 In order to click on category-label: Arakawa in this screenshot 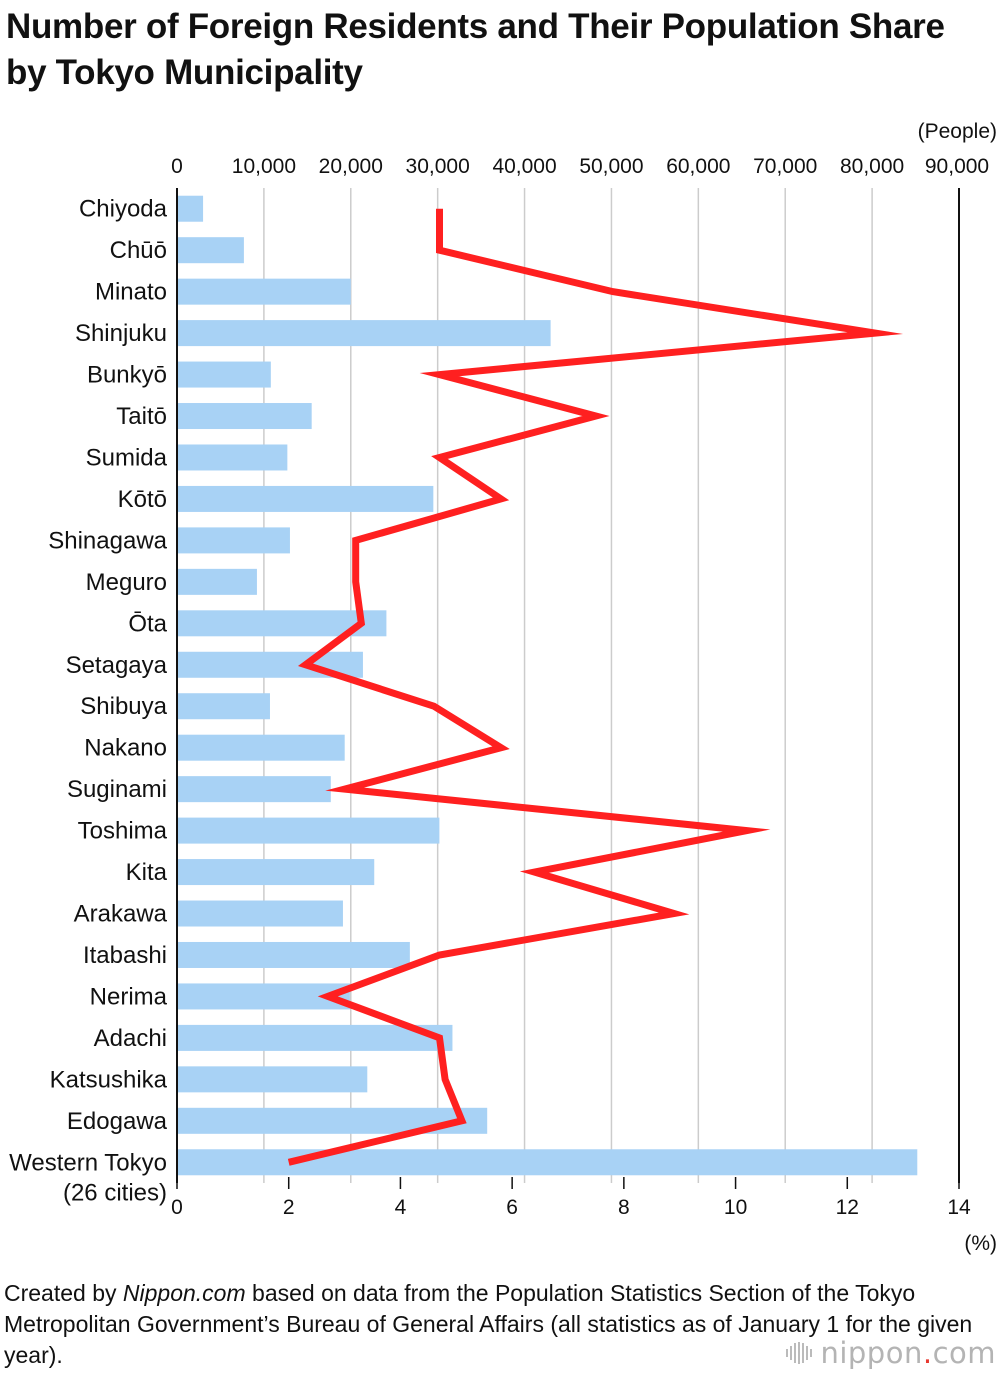, I will do `click(121, 914)`.